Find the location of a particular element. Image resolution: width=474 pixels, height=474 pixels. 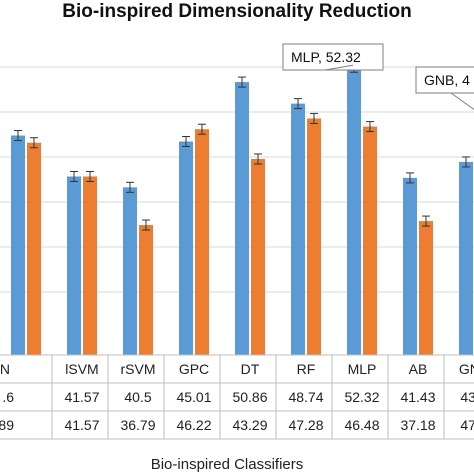

data-label: 46.22 is located at coordinates (193, 425).